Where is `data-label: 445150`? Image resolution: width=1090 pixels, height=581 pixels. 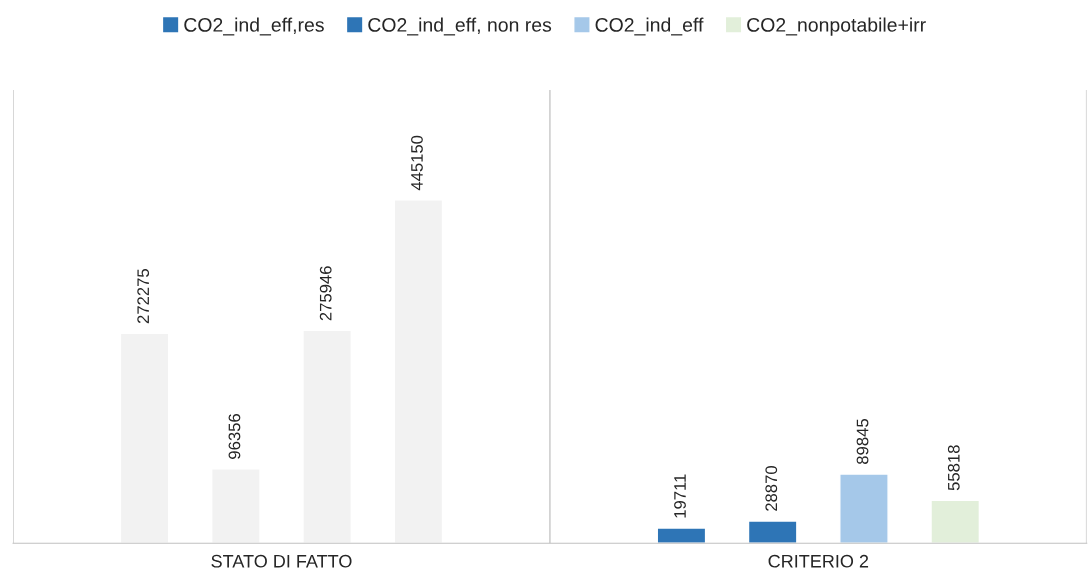 data-label: 445150 is located at coordinates (417, 163).